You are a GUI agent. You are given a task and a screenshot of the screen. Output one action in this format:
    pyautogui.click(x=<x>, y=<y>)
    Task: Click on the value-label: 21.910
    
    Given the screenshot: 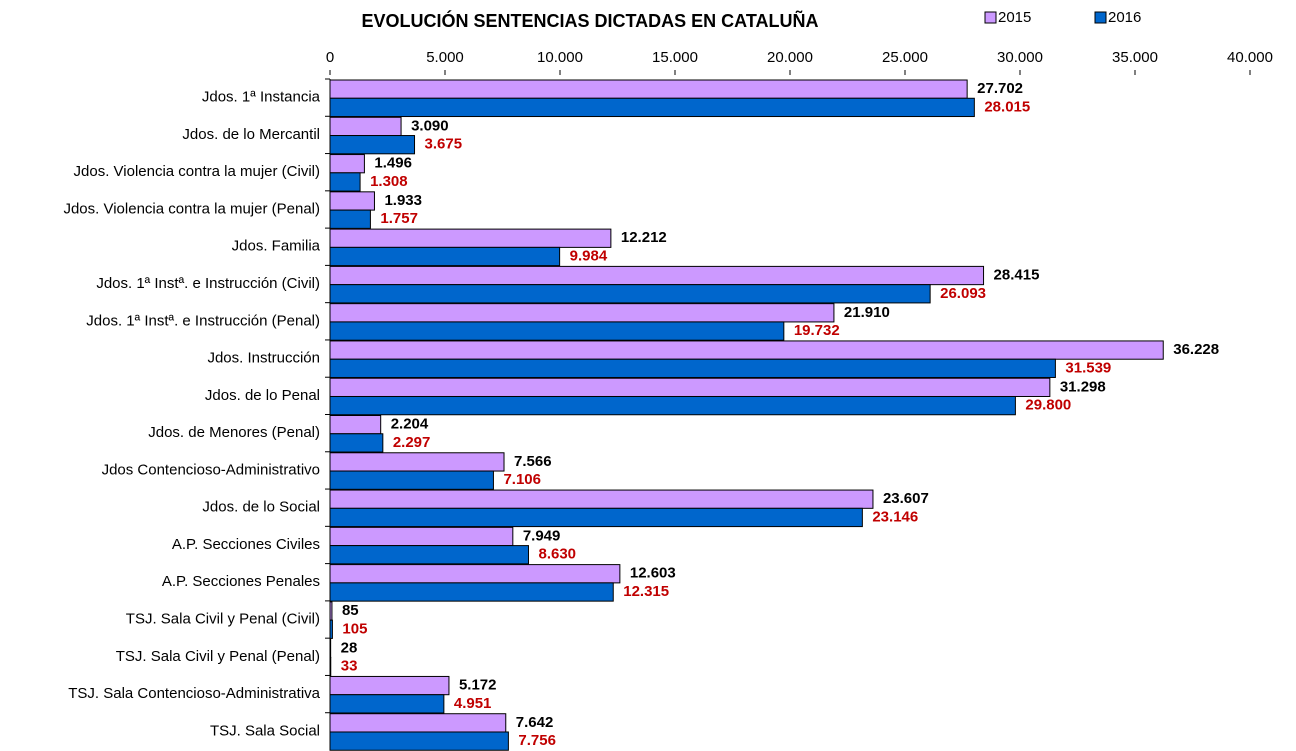 What is the action you would take?
    pyautogui.click(x=867, y=312)
    